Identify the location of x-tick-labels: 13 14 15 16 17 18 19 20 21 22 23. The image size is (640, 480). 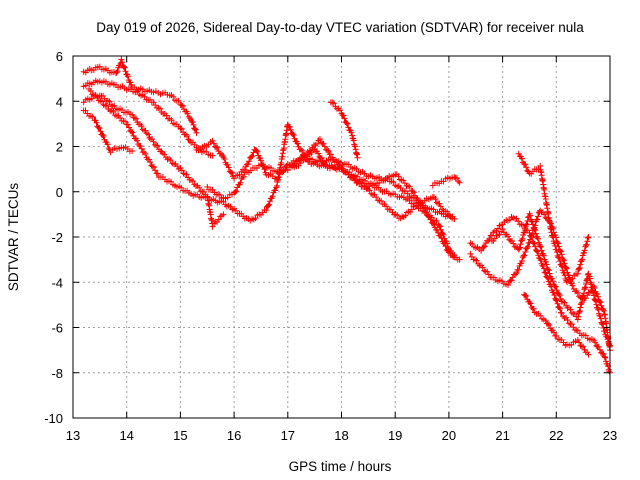
(341, 435).